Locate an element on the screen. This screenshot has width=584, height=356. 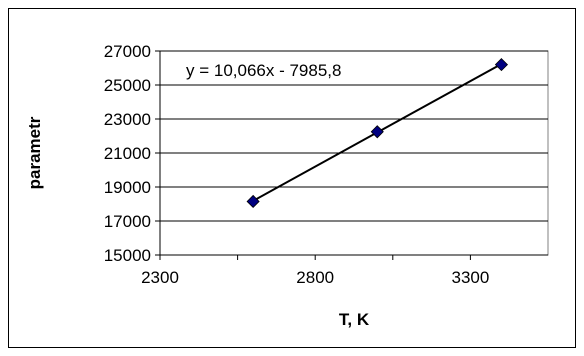
y-tick-label: 19000 is located at coordinates (127, 187).